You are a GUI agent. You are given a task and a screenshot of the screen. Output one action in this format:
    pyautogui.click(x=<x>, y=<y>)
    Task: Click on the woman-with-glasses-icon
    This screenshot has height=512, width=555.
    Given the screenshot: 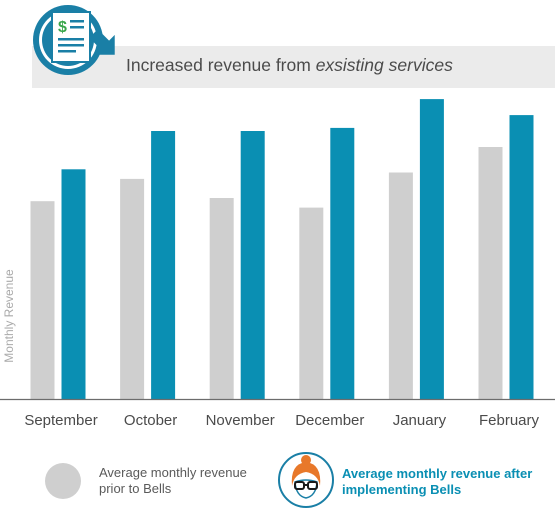 What is the action you would take?
    pyautogui.click(x=306, y=480)
    